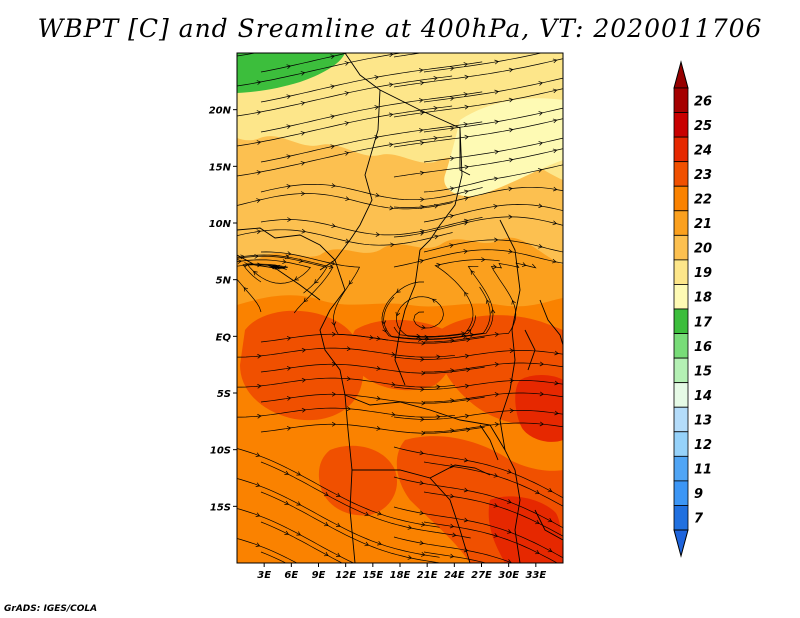 This screenshot has width=800, height=618. I want to click on lon-tick-label: 9E, so click(319, 575).